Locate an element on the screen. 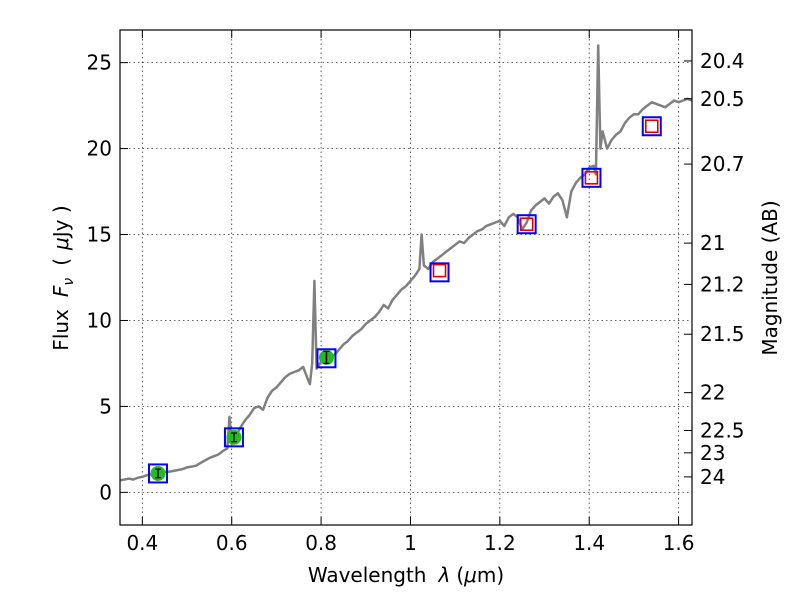  x-tick-label: 1.4 is located at coordinates (589, 543).